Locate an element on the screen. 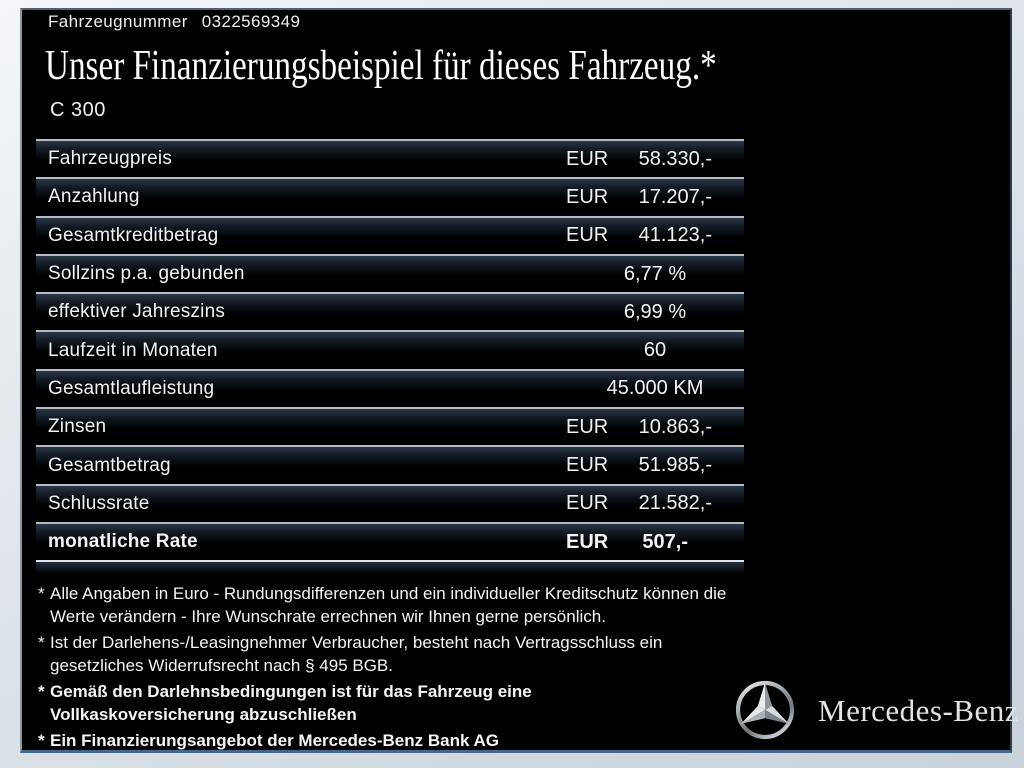  table-row: Anzahlung EUR 17.207,- is located at coordinates (390, 196).